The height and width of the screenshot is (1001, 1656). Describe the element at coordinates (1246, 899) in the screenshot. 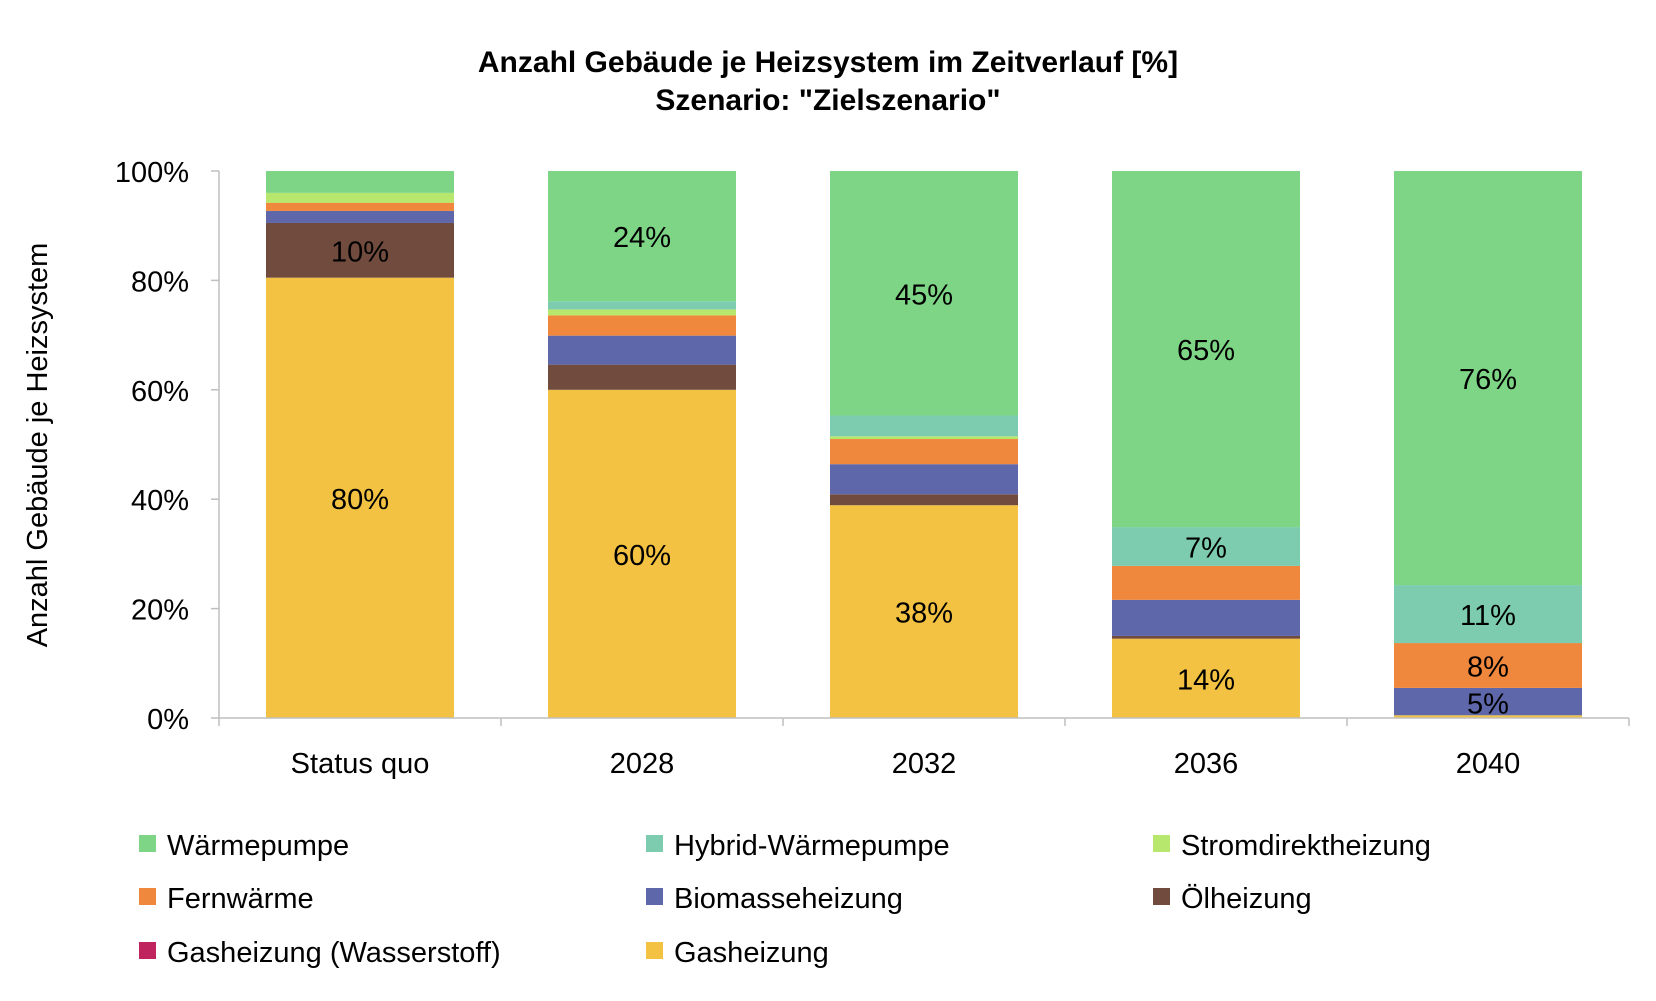

I see `legend-label: Ölheizung` at that location.